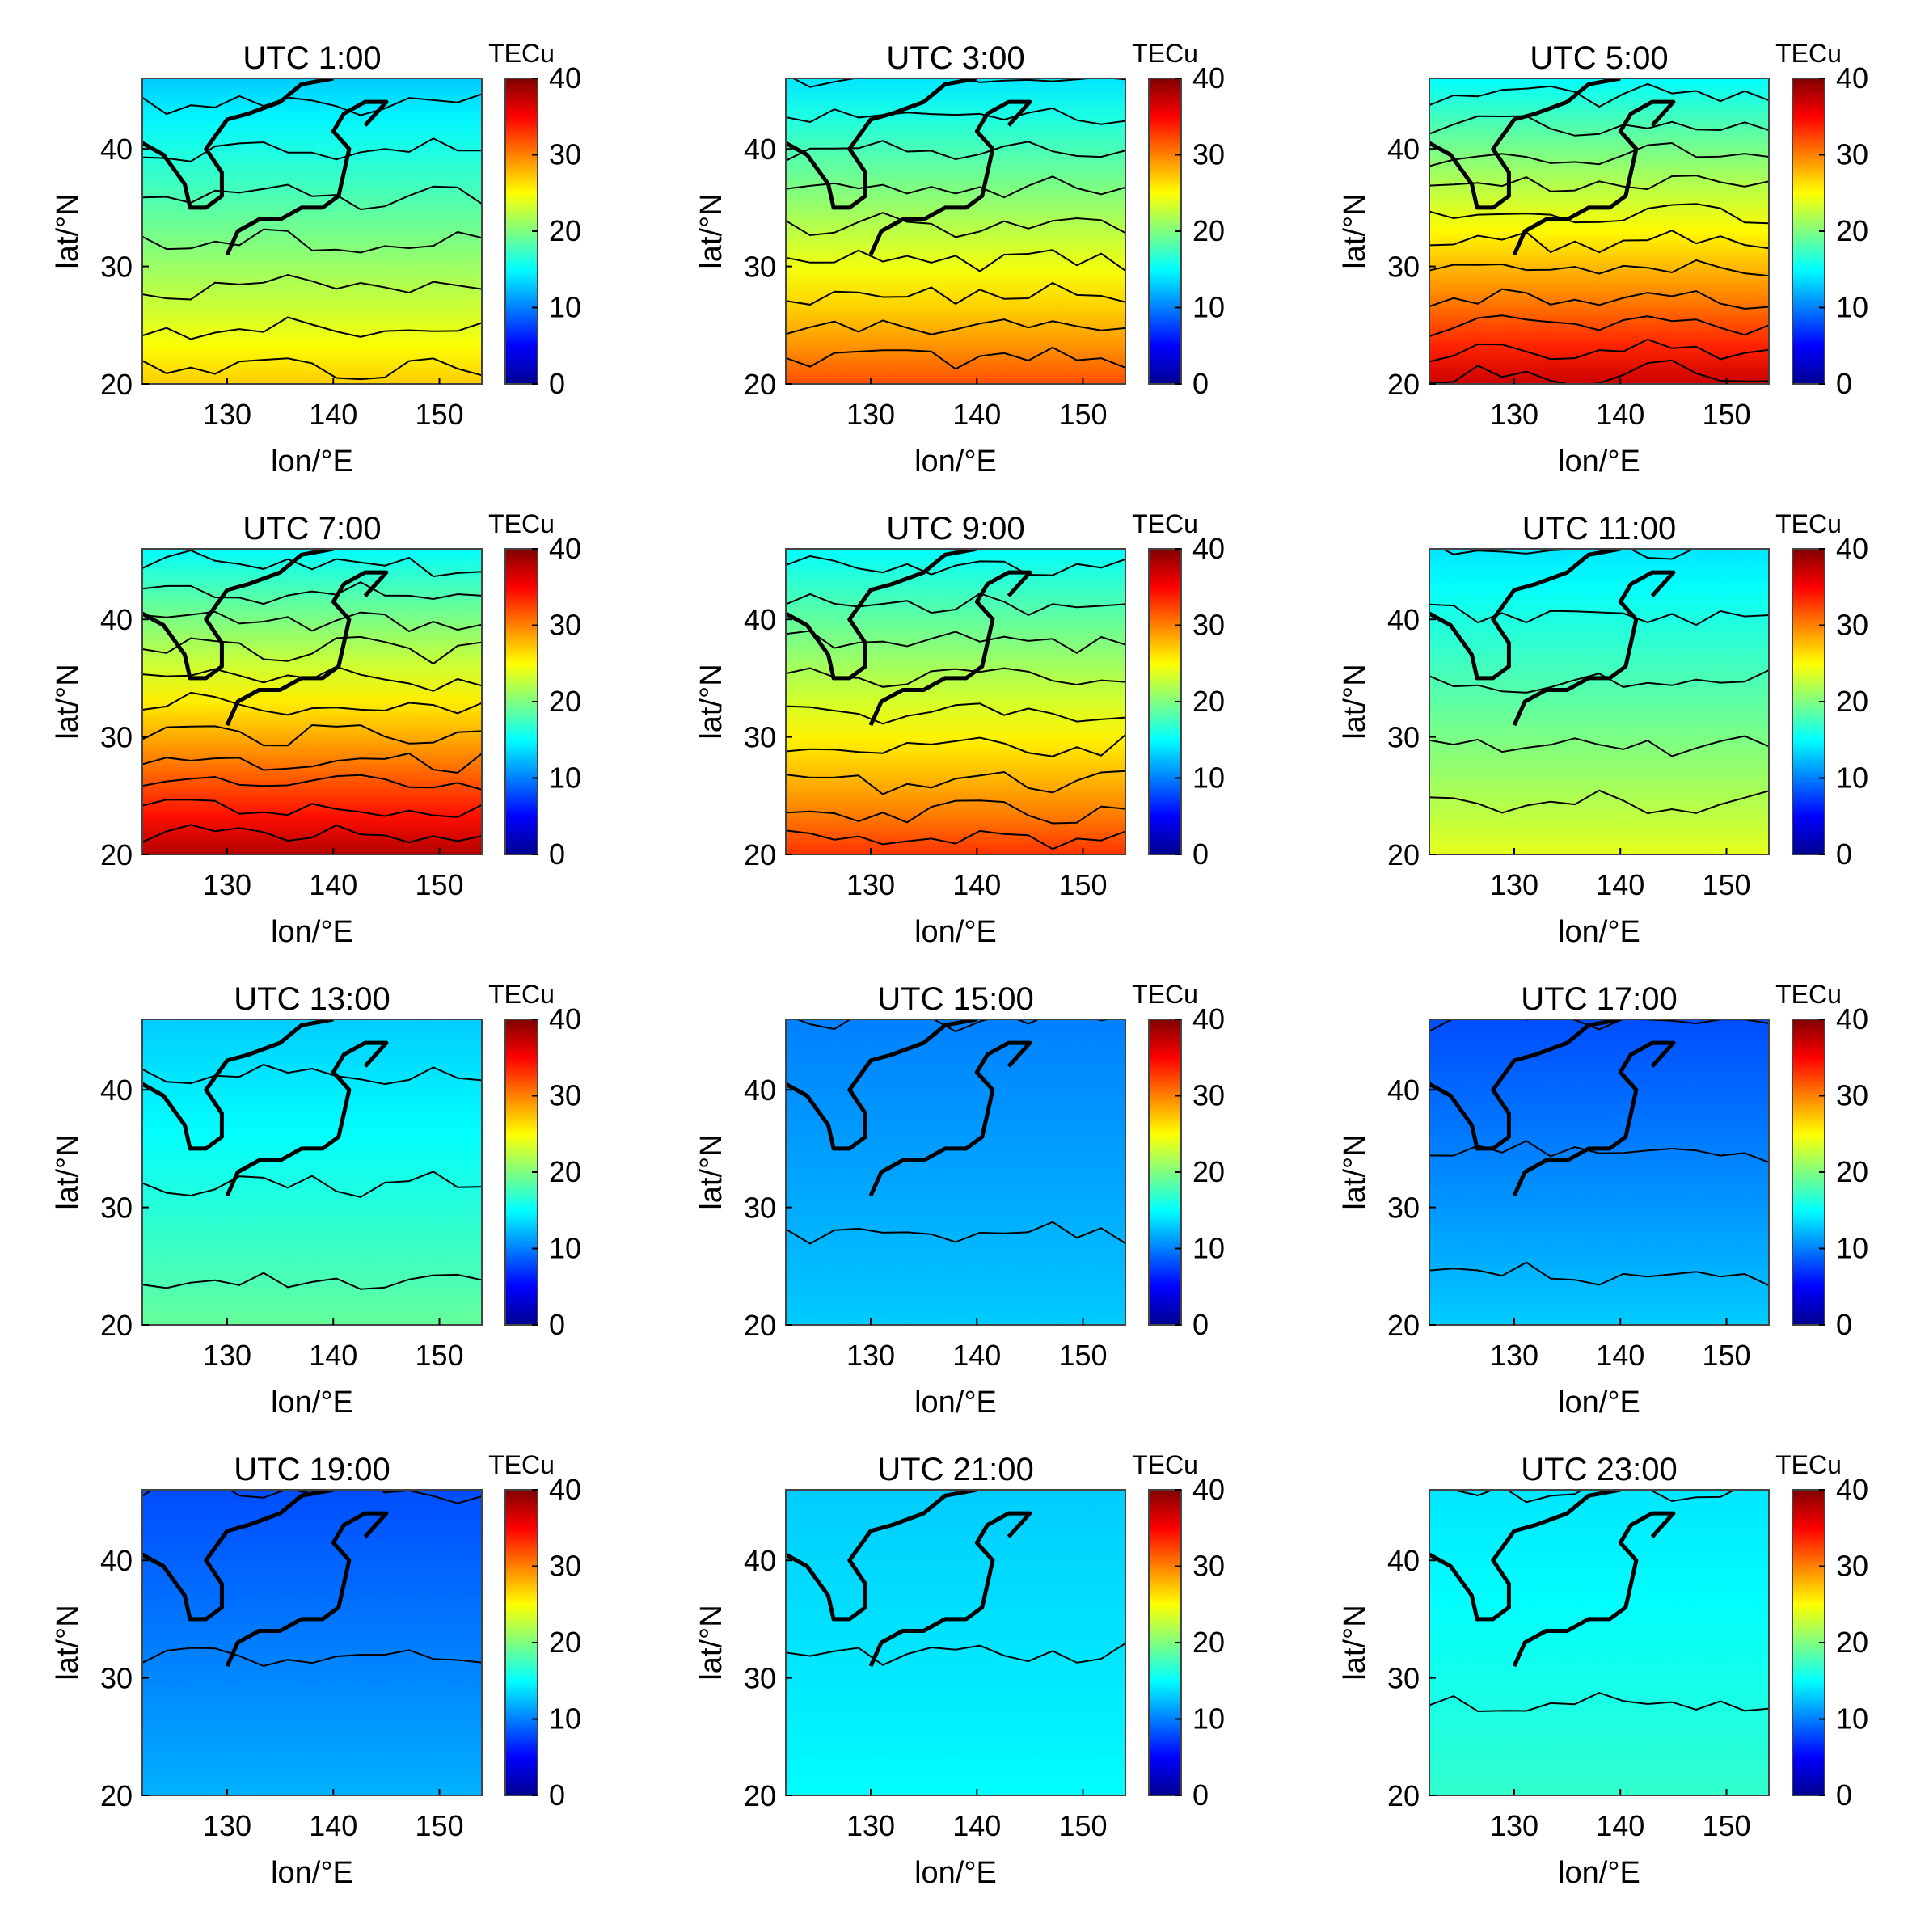  Describe the element at coordinates (1599, 58) in the screenshot. I see `panel-title: UTC 5:00` at that location.